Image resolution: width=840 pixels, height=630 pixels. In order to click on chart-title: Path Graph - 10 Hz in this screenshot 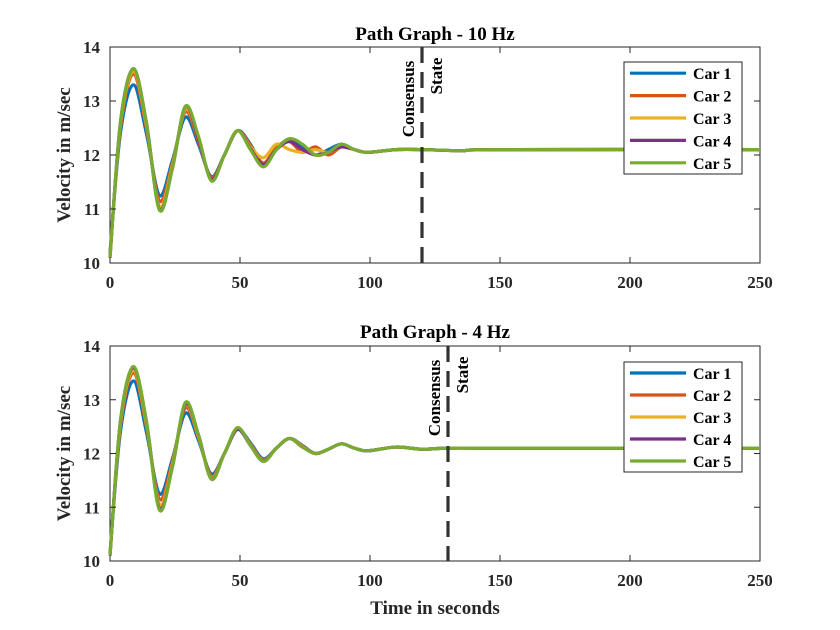, I will do `click(435, 34)`.